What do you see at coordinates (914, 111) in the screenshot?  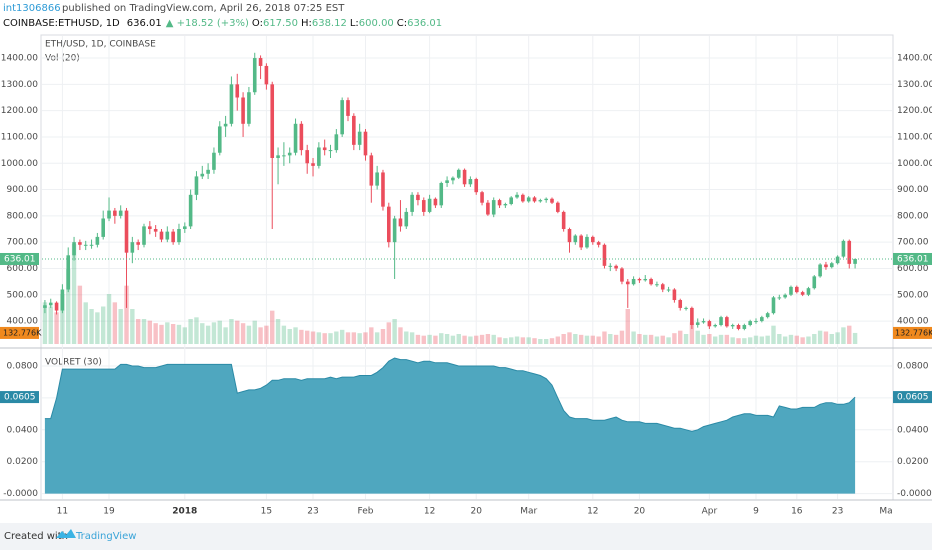 I see `y-tick-label: 1200.00` at bounding box center [914, 111].